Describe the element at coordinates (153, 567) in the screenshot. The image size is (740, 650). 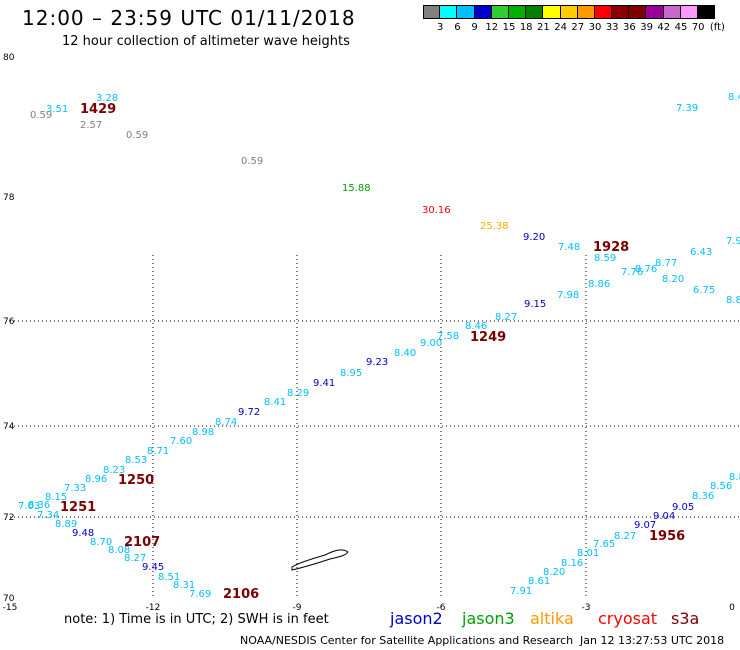
I see `wave-height-label: 9.45` at that location.